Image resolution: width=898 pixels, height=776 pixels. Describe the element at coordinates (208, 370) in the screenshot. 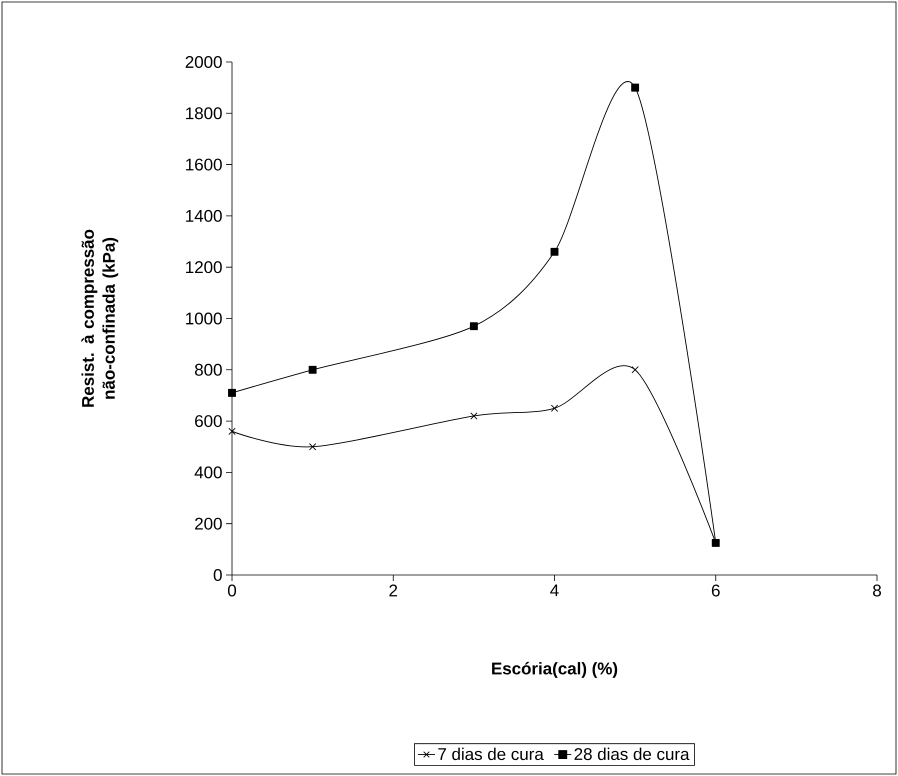

I see `y-tick-label: 800` at that location.